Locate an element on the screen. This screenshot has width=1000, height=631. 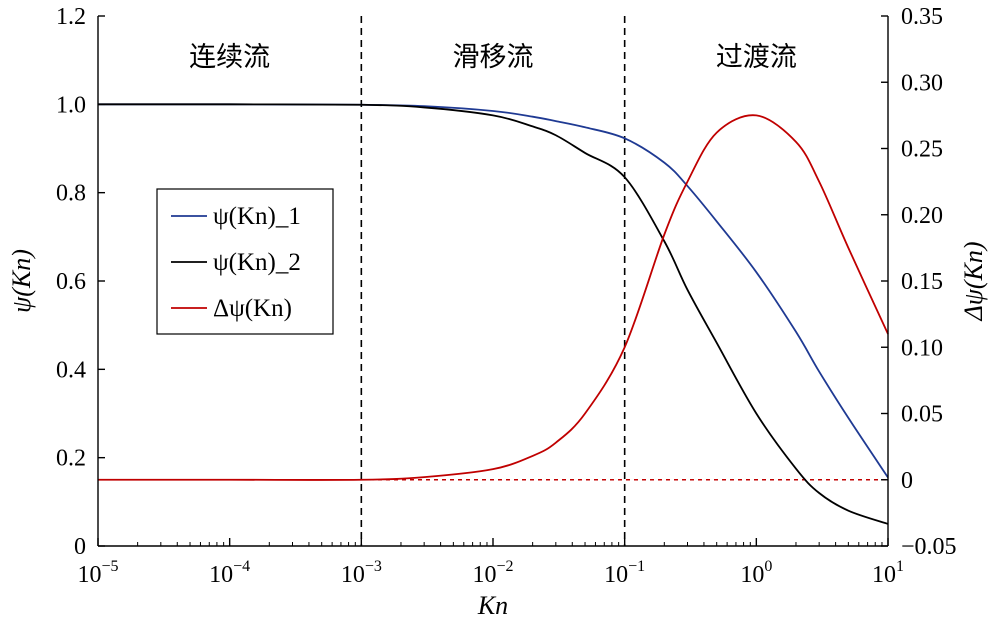
x-tick-label-6: 10¹ is located at coordinates (888, 573).